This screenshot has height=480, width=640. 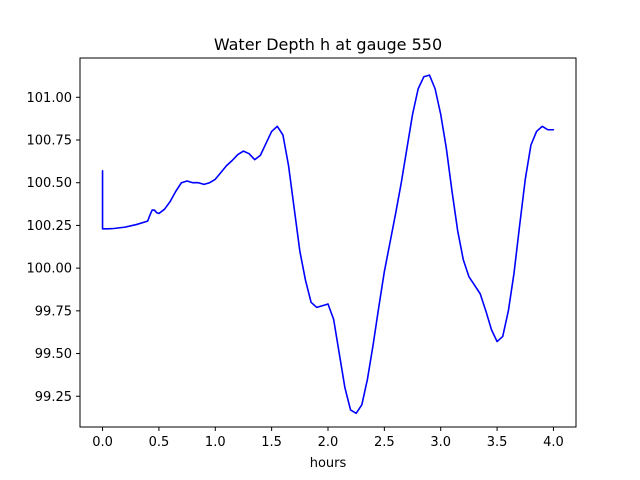 I want to click on y-tick-label: 101.00, so click(x=50, y=98).